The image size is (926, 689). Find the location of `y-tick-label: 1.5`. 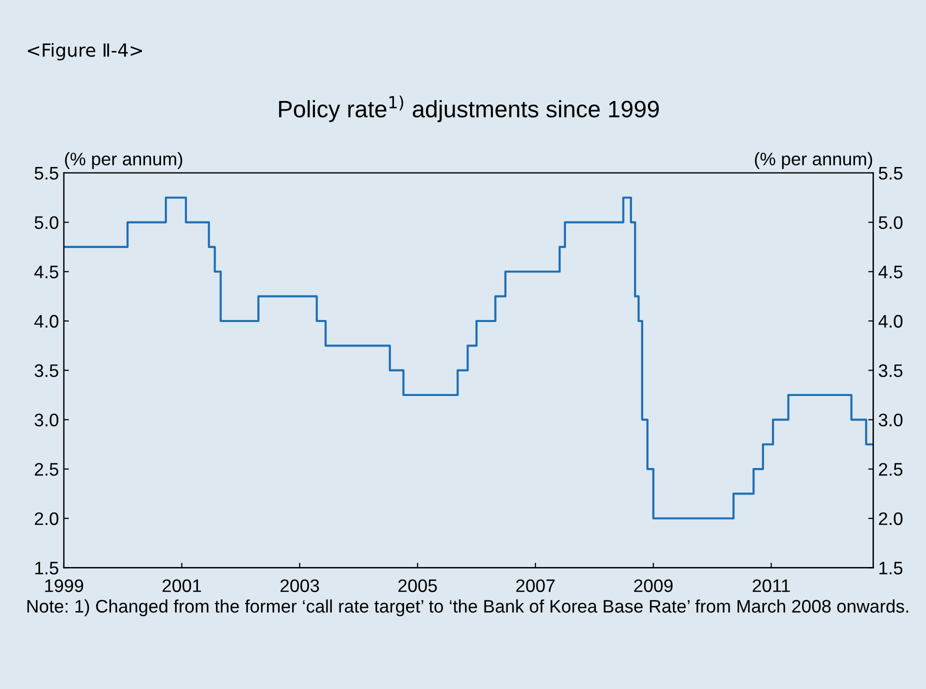

y-tick-label: 1.5 is located at coordinates (46, 568).